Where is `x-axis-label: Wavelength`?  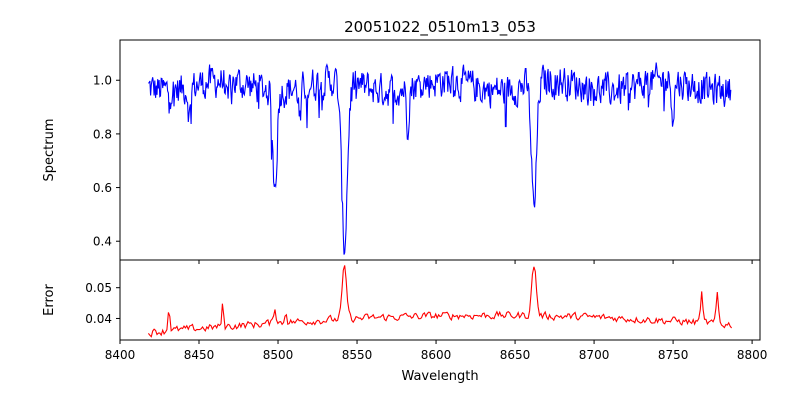 x-axis-label: Wavelength is located at coordinates (439, 376).